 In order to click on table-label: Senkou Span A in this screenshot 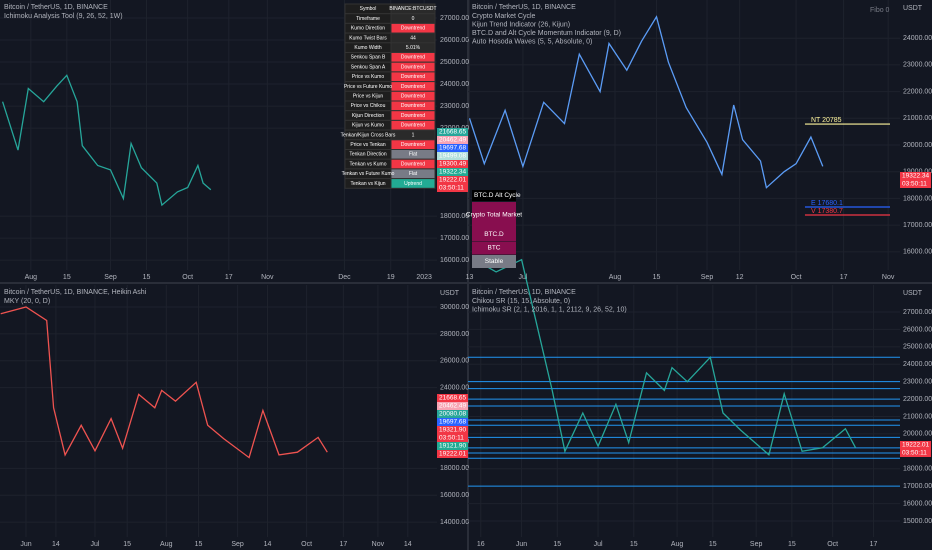, I will do `click(368, 67)`.